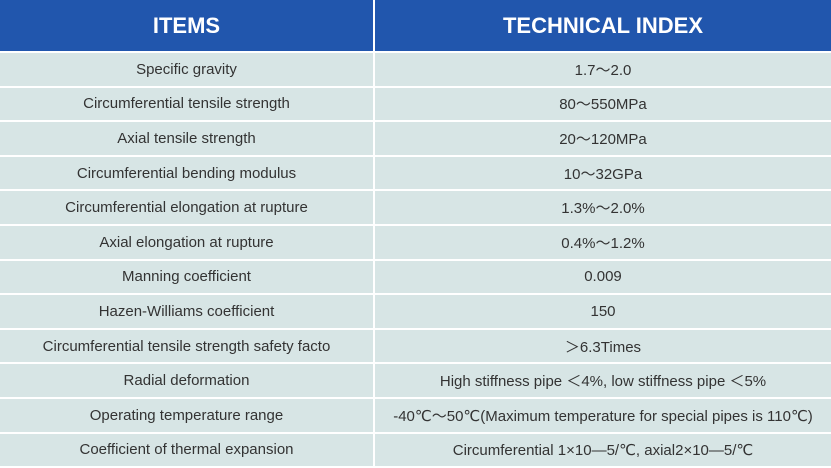 Image resolution: width=831 pixels, height=468 pixels. Describe the element at coordinates (602, 26) in the screenshot. I see `header-technical-index: TECHNICAL INDEX` at that location.